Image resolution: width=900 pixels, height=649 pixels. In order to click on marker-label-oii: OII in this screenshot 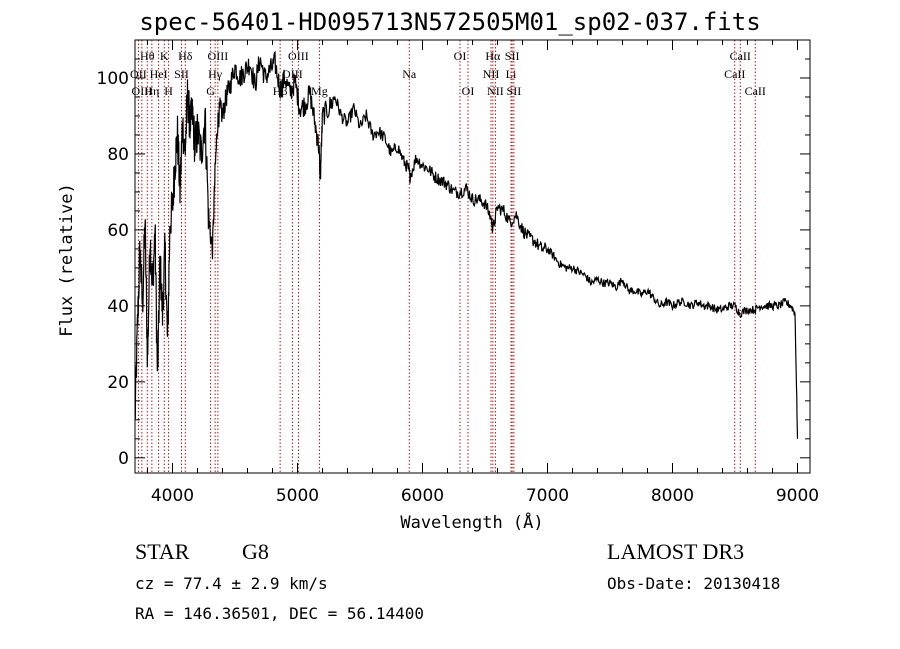, I will do `click(138, 74)`.